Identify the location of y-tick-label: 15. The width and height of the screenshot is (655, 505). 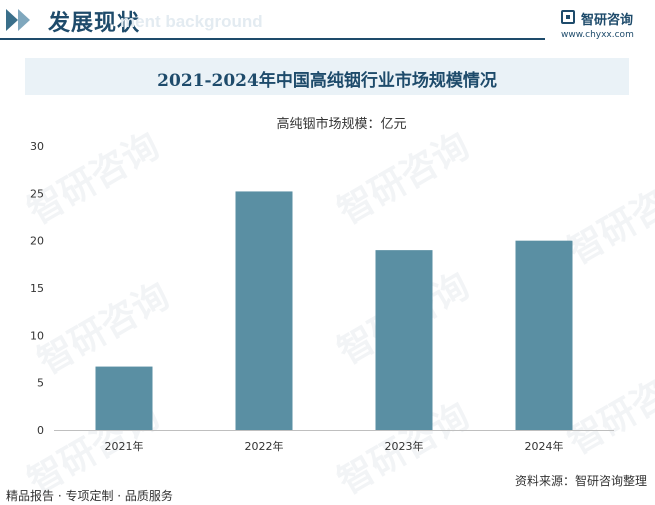
(37, 288).